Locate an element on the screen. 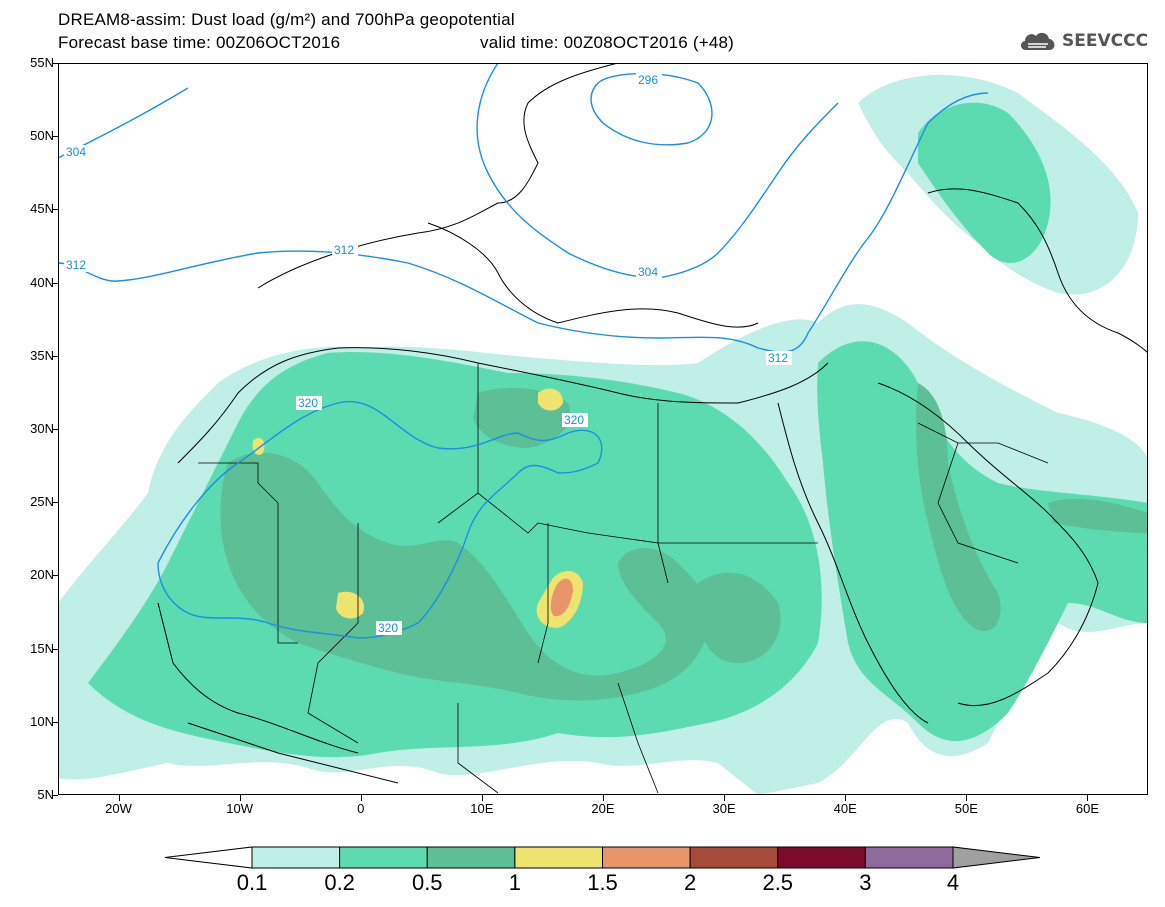 The image size is (1165, 907). colorbar-label: 0.2 is located at coordinates (339, 882).